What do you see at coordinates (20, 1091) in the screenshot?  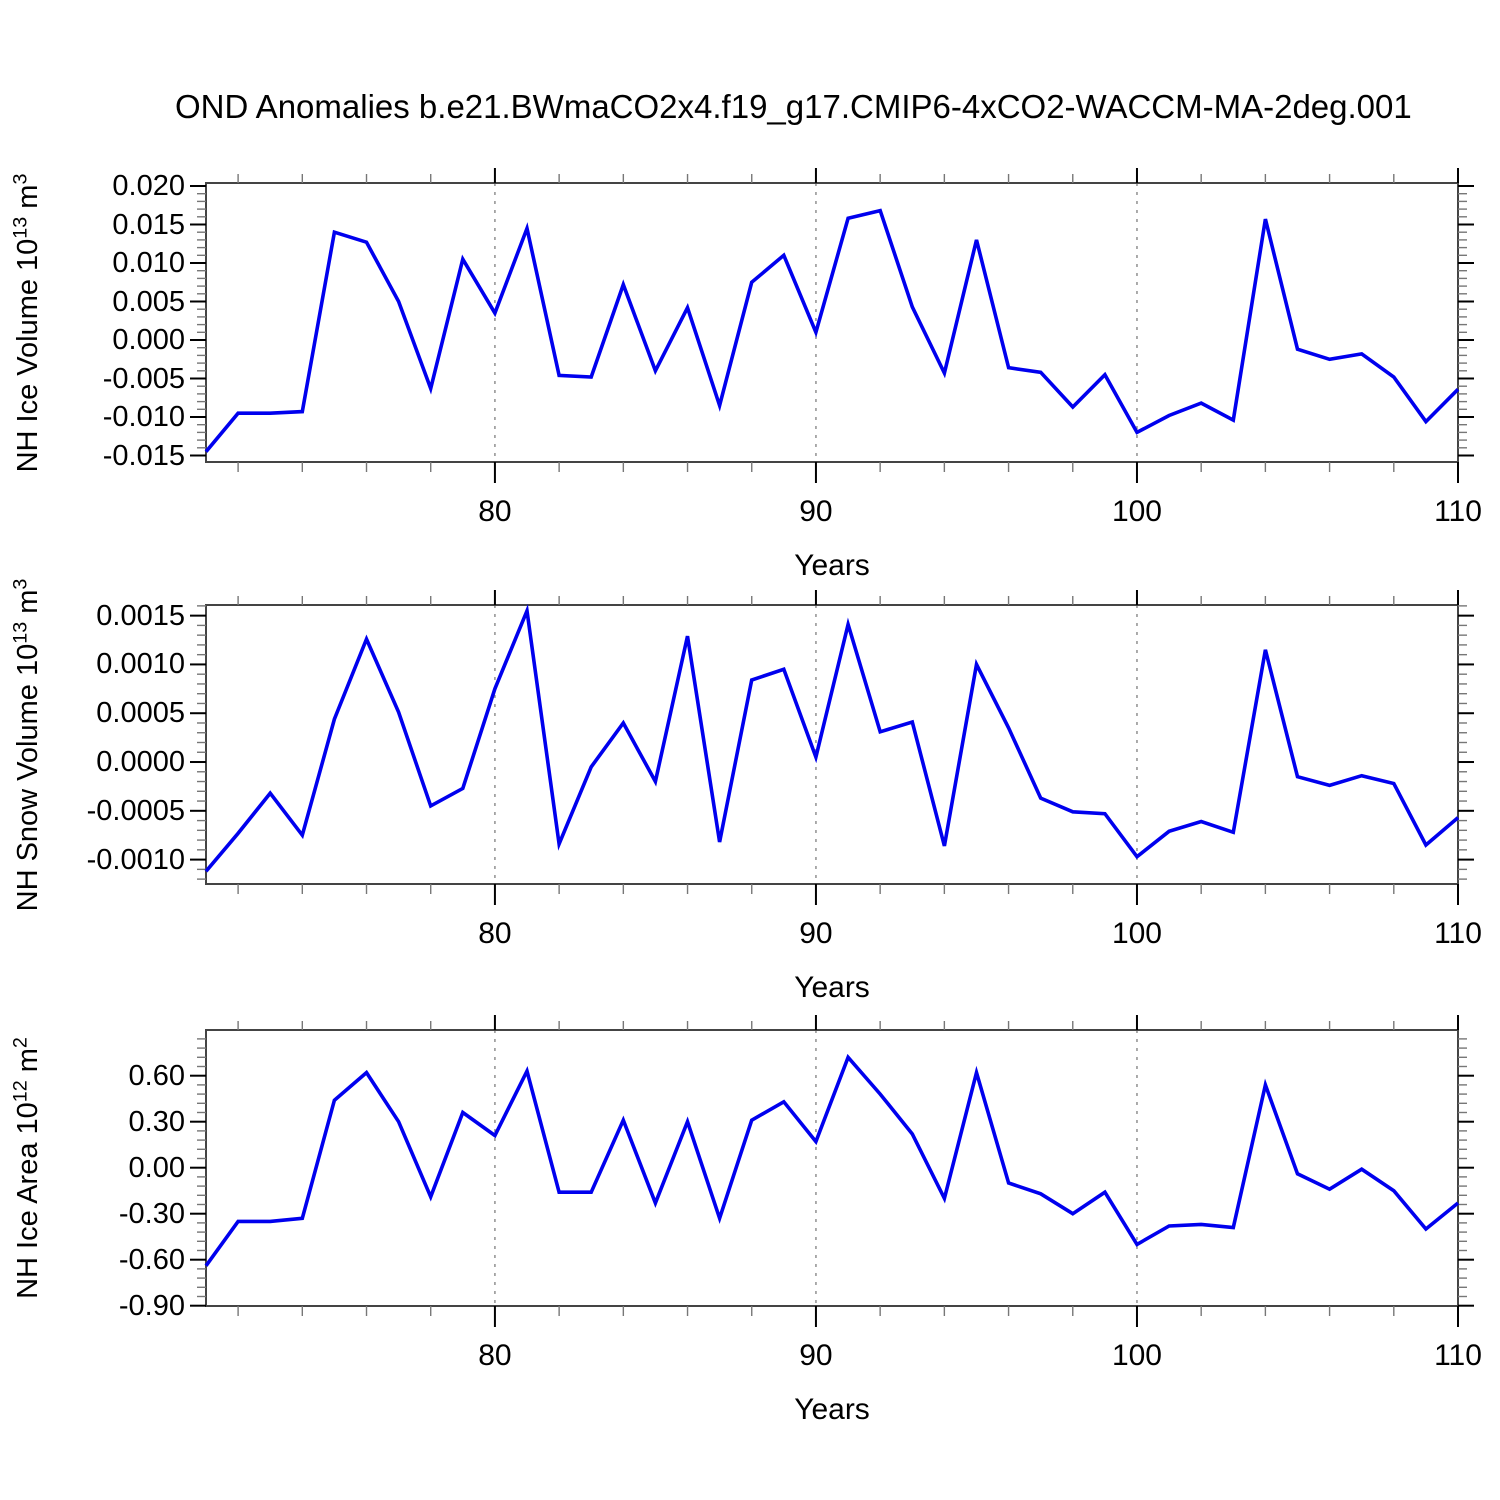 I see `unit-superscript: 12` at bounding box center [20, 1091].